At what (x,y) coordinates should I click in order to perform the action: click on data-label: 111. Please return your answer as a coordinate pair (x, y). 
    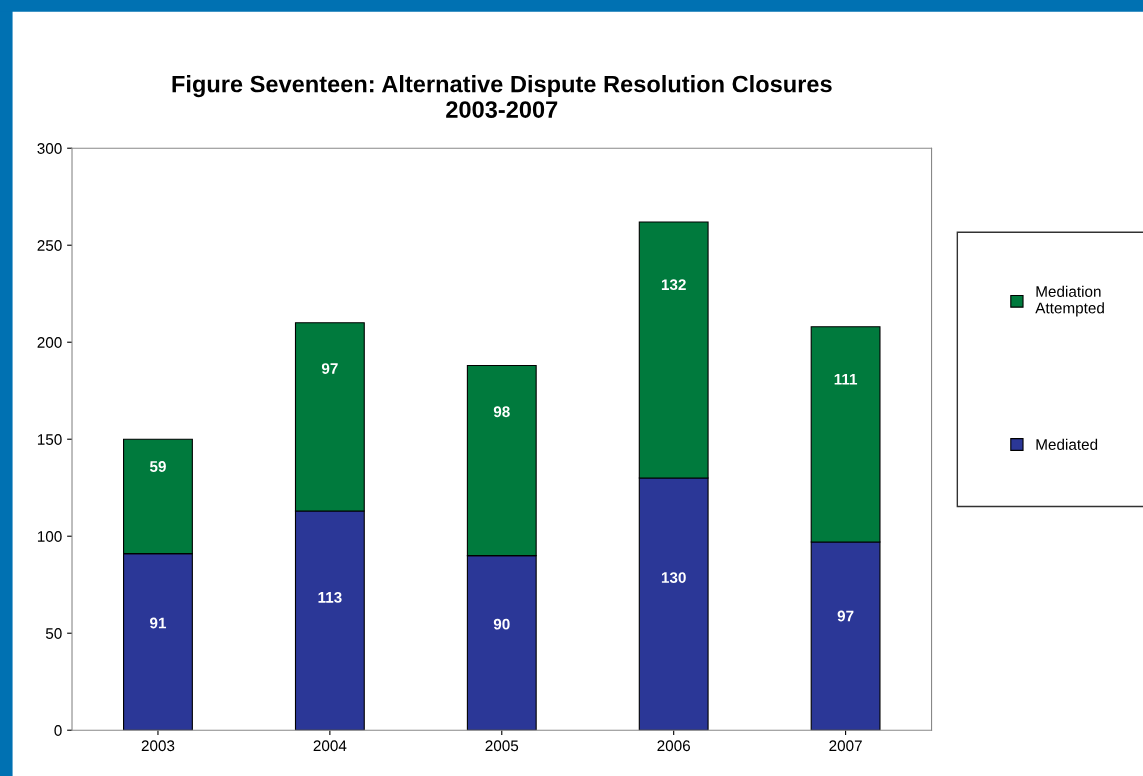
    Looking at the image, I should click on (846, 379).